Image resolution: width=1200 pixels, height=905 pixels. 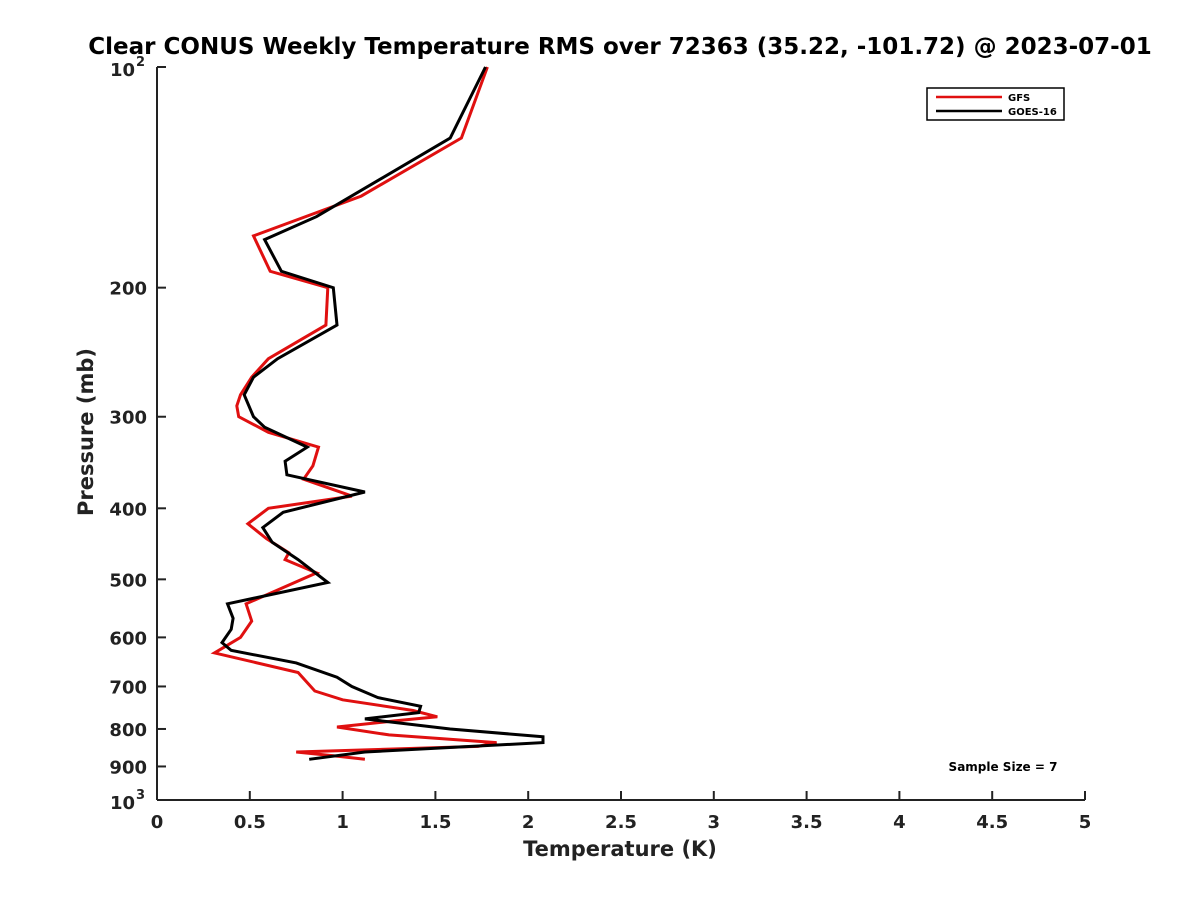 I want to click on x-axis-label: Temperature (K), so click(x=620, y=849).